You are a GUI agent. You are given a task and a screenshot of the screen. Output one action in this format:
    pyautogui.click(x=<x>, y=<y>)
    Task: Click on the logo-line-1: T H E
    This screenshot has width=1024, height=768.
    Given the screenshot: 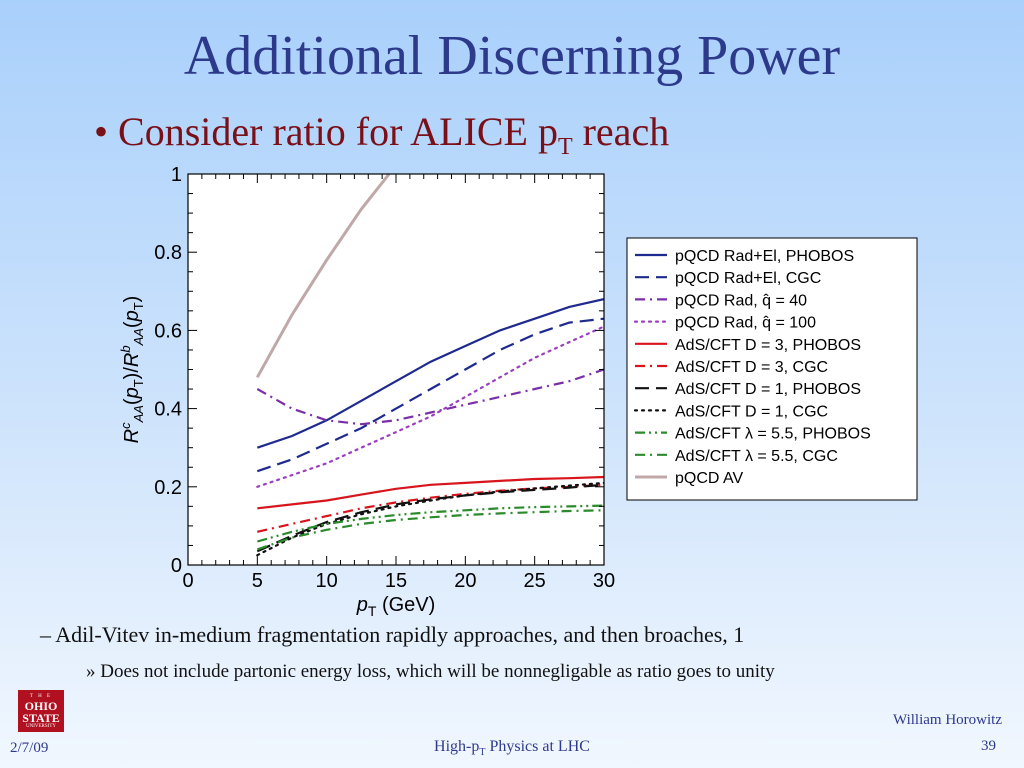 What is the action you would take?
    pyautogui.click(x=41, y=696)
    